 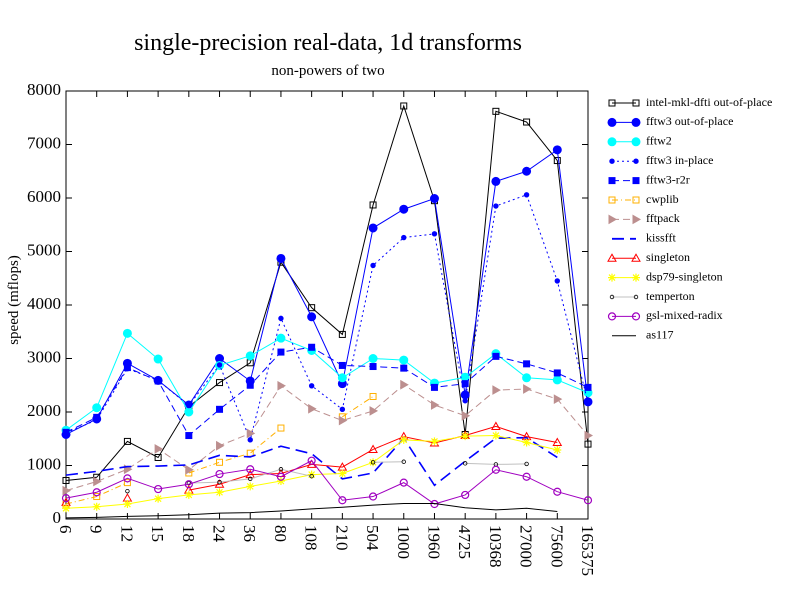 What do you see at coordinates (65, 529) in the screenshot?
I see `x-tick-label: 6` at bounding box center [65, 529].